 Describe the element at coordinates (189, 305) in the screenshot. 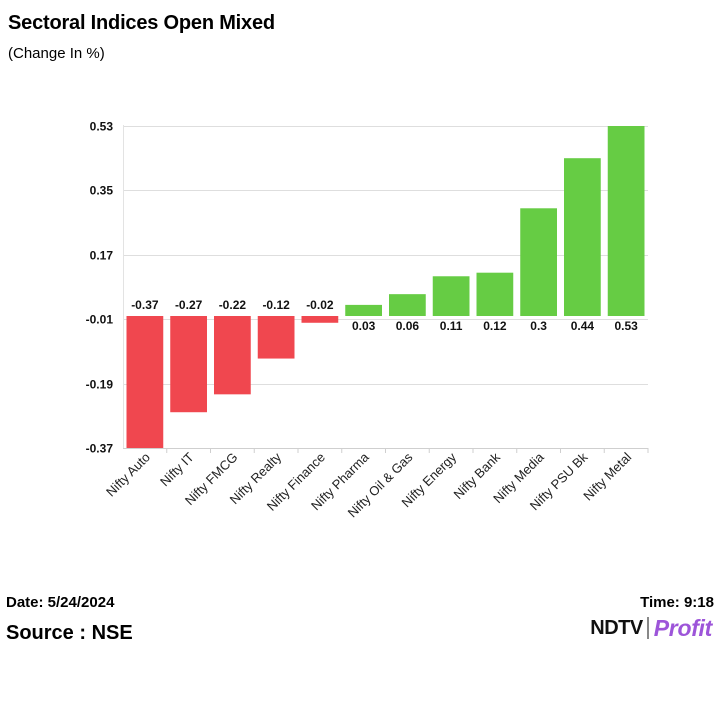

I see `data-label: -0.27` at that location.